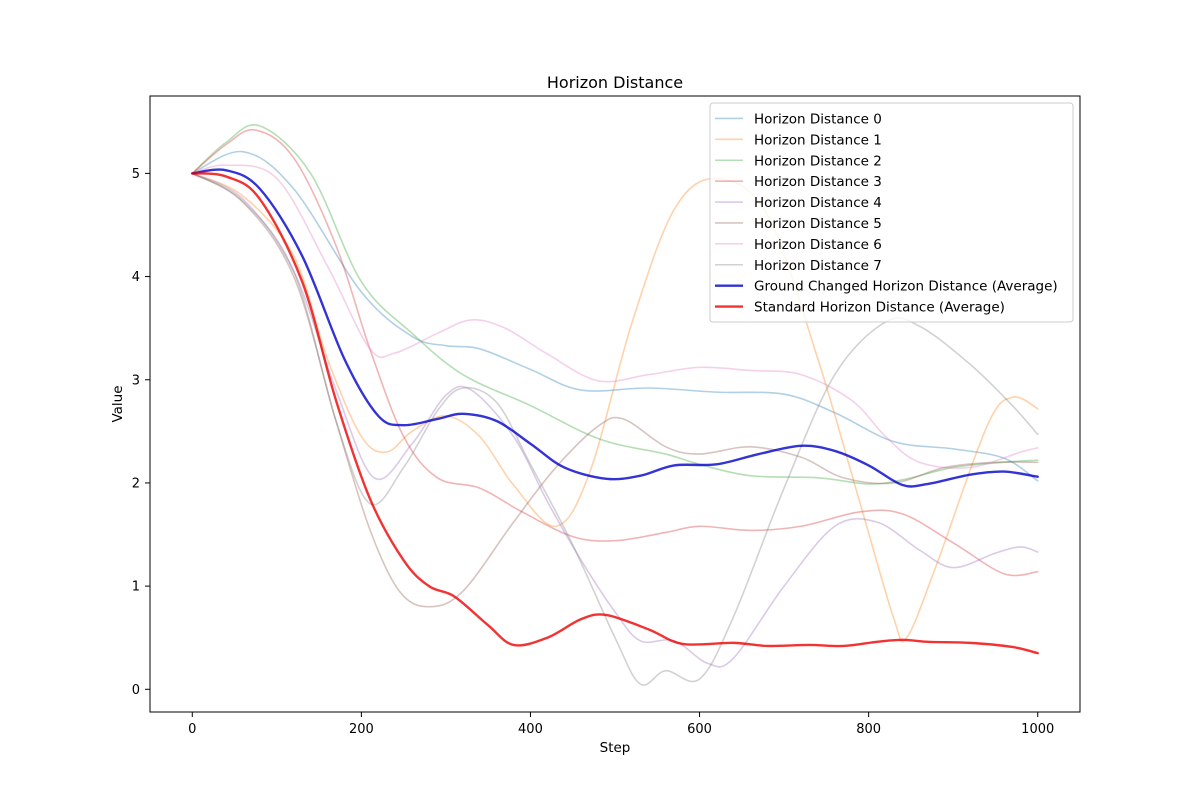  I want to click on chart-title: Horizon Distance, so click(615, 82).